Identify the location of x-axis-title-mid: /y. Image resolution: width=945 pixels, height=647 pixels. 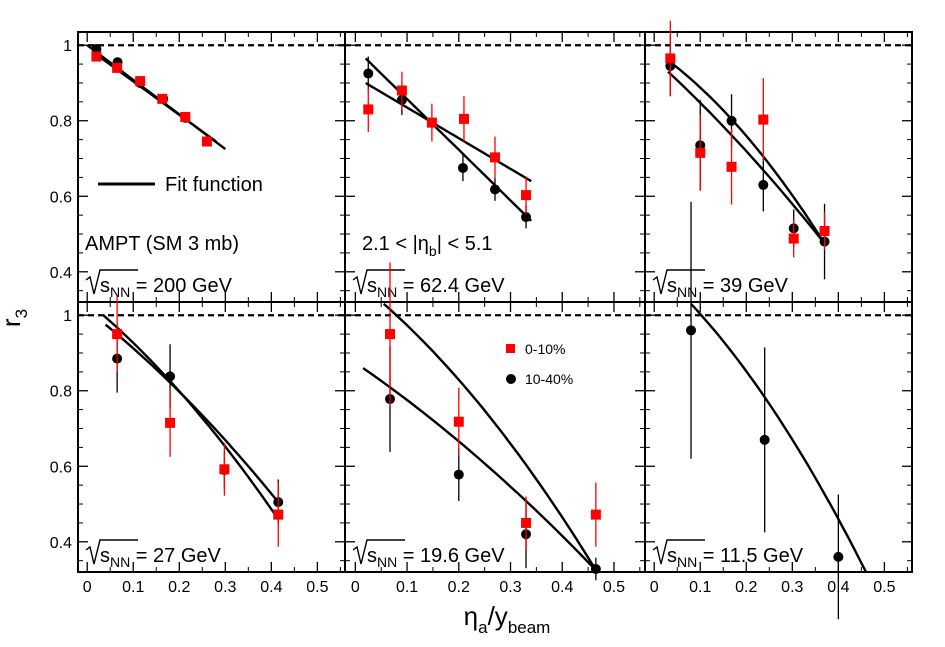
(498, 616).